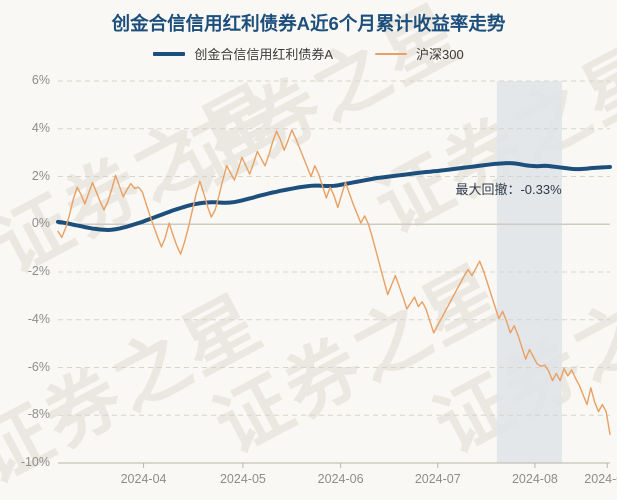 Image resolution: width=617 pixels, height=500 pixels. What do you see at coordinates (437, 479) in the screenshot?
I see `x-axis-tick-label: 2024-07` at bounding box center [437, 479].